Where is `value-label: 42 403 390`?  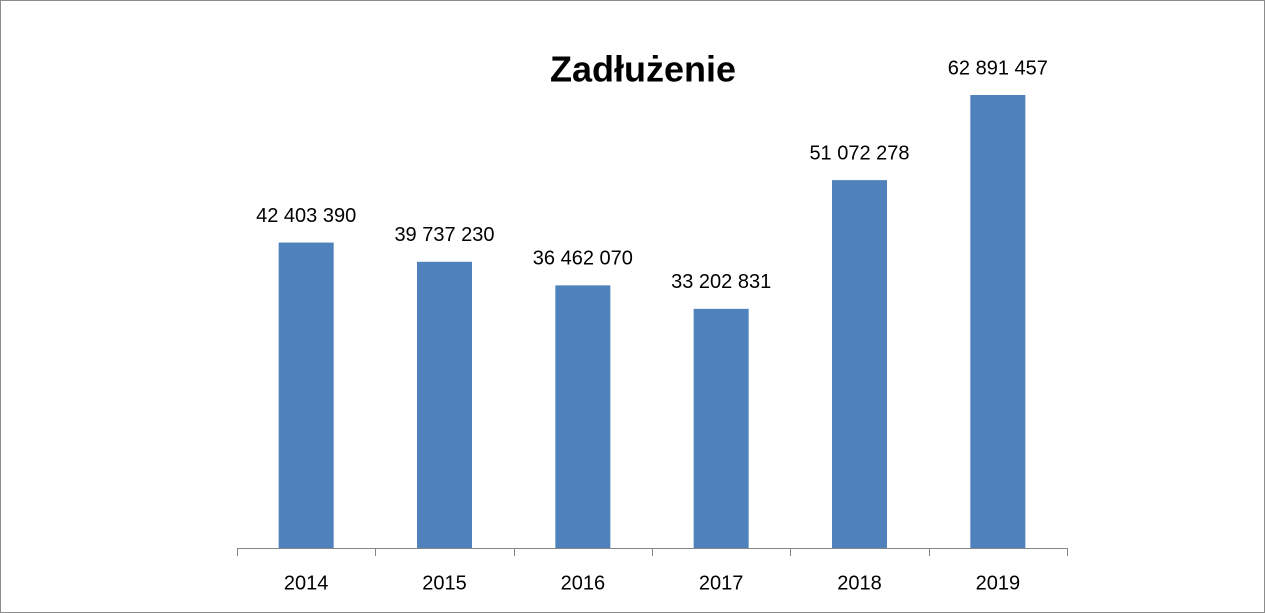 value-label: 42 403 390 is located at coordinates (306, 216).